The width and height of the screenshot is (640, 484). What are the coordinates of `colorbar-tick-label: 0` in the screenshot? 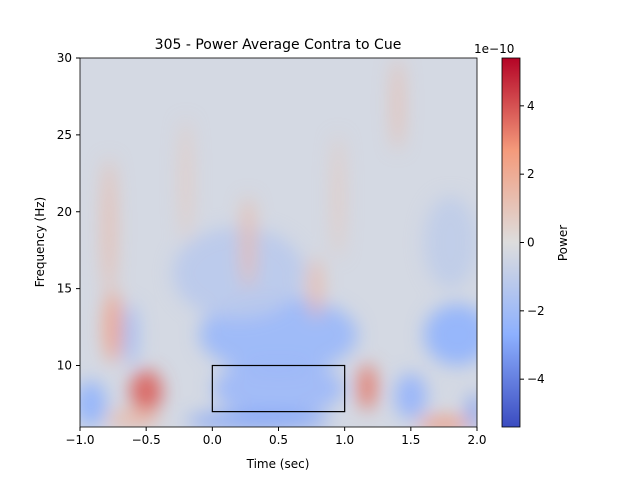 It's located at (531, 243).